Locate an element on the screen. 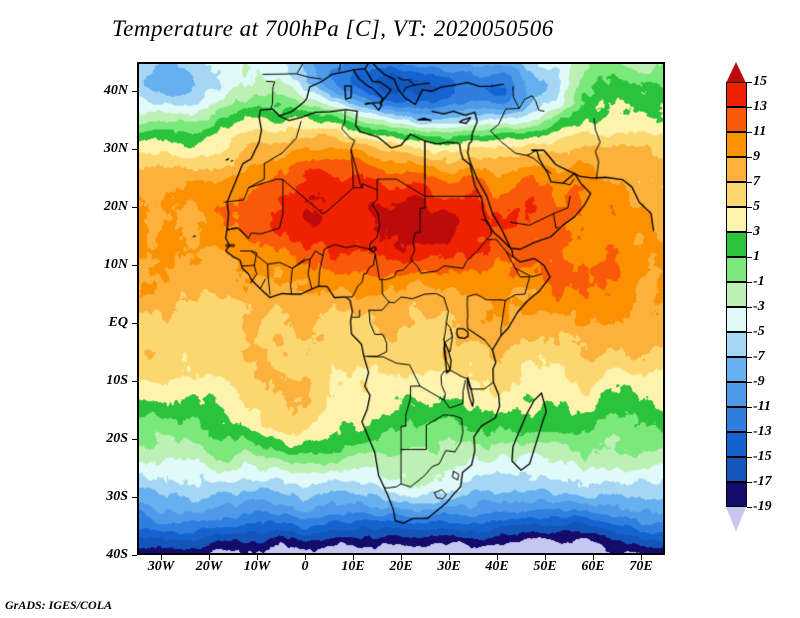  colorbar is located at coordinates (736, 294).